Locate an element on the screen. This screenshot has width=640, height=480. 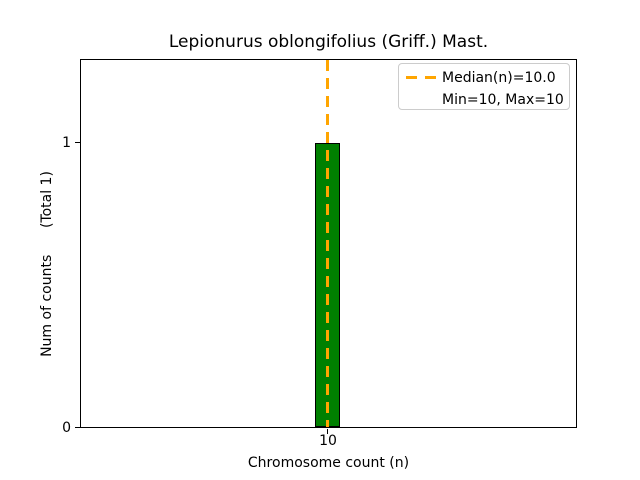
x-tick-label-10: 10 is located at coordinates (328, 441).